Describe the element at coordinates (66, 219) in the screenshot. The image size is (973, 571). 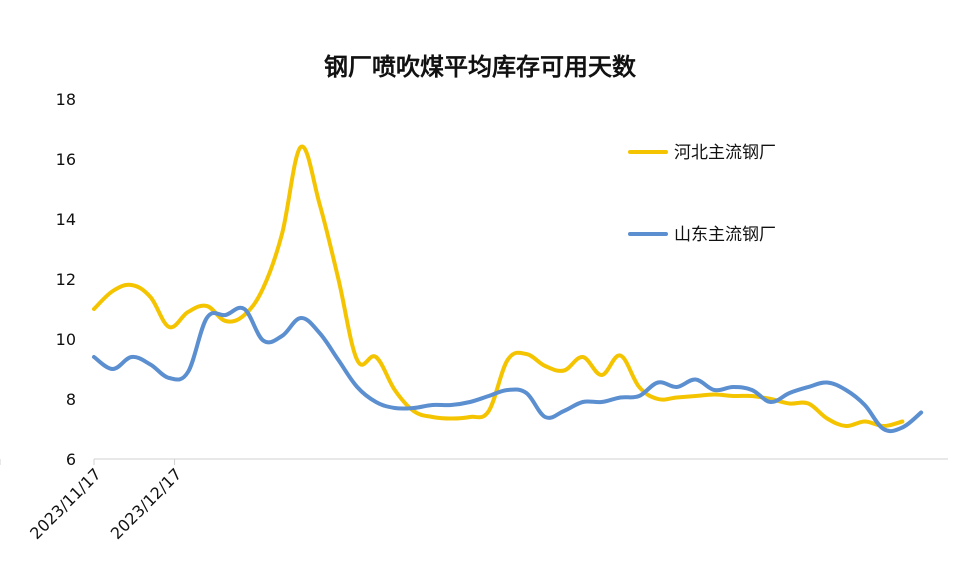
I see `y-tick-label: 14` at that location.